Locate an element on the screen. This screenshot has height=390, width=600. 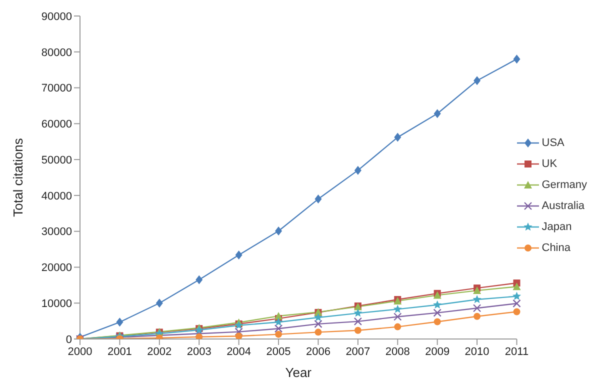
x-tick-label: 2004 is located at coordinates (239, 352).